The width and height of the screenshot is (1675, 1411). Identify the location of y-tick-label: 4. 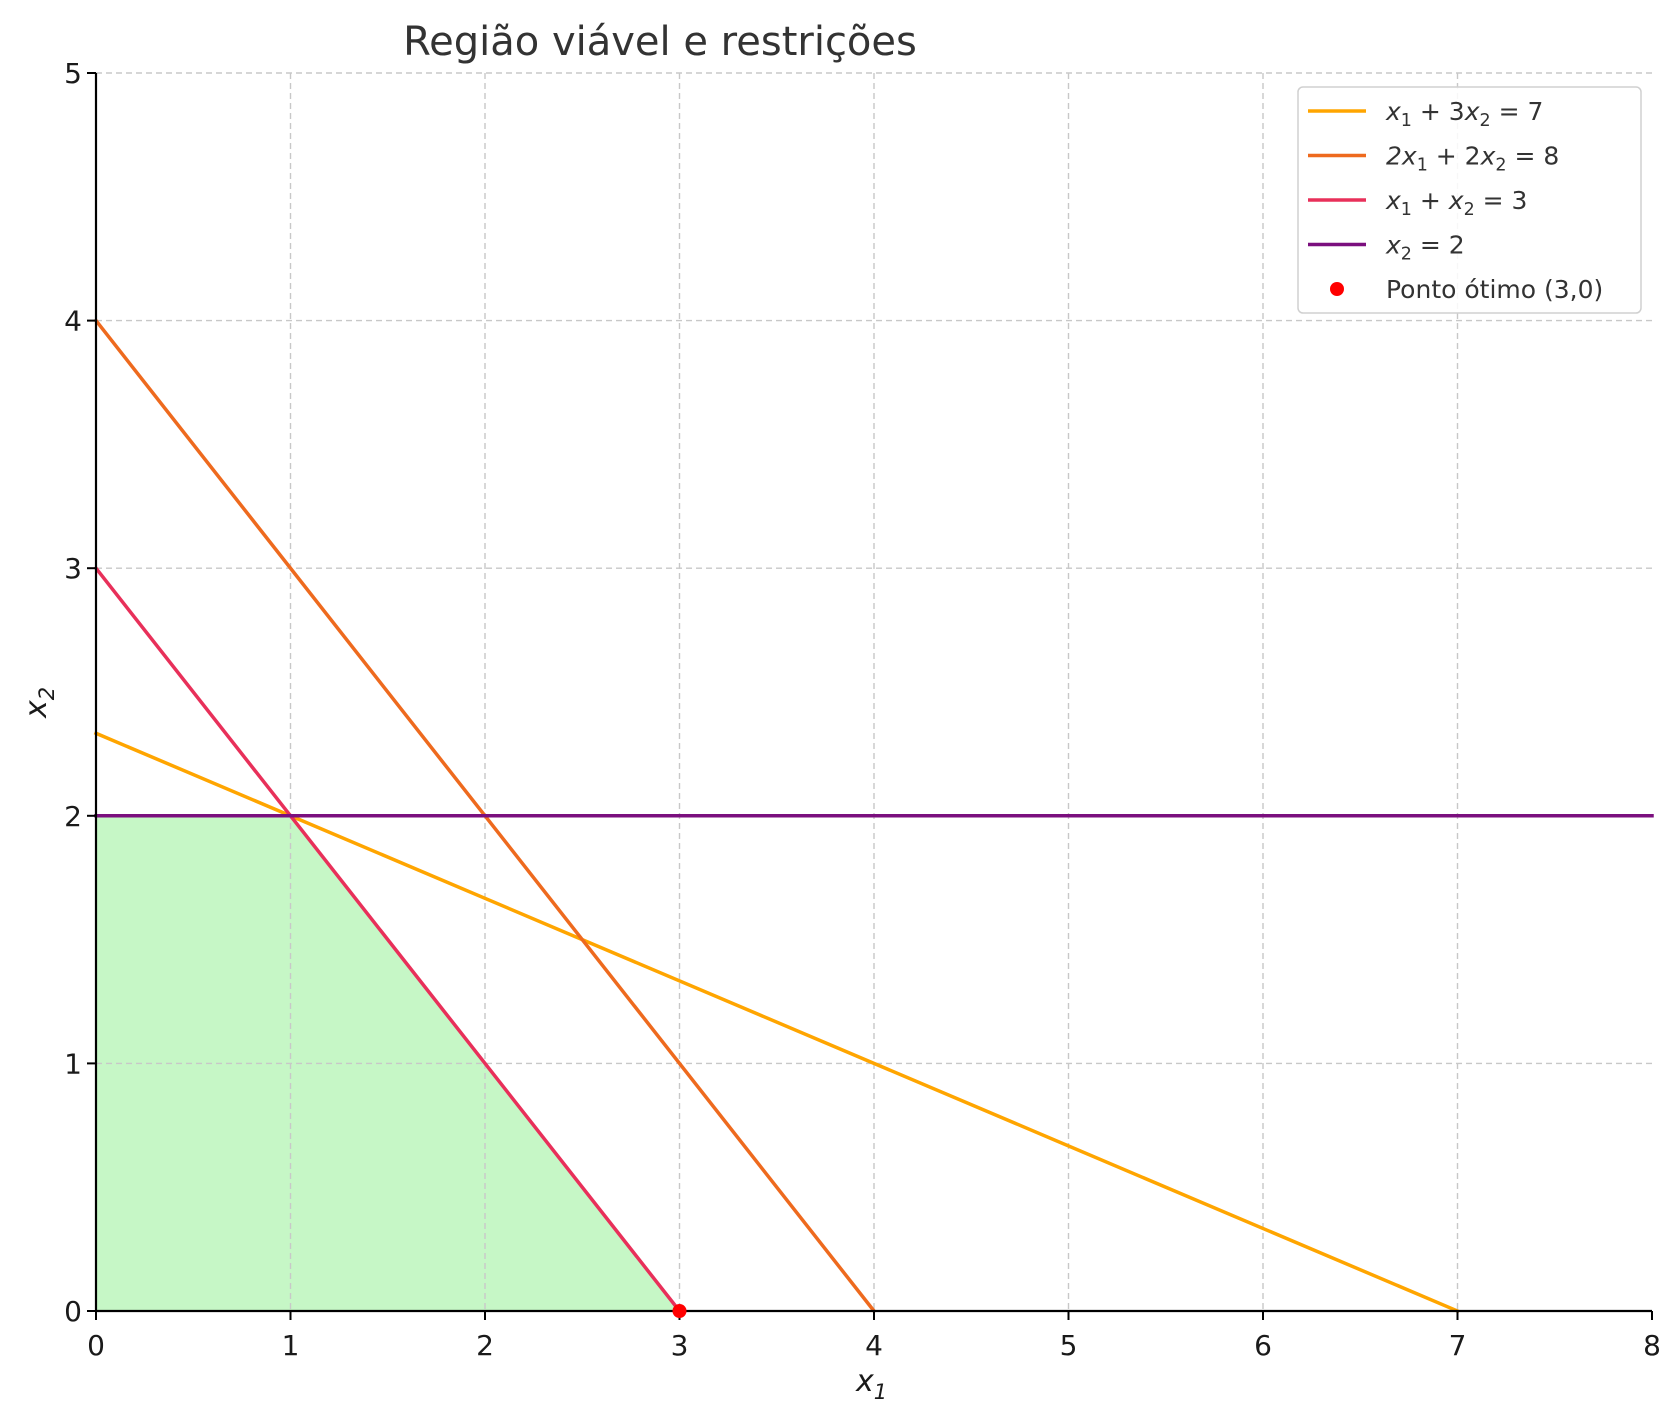
(73, 321).